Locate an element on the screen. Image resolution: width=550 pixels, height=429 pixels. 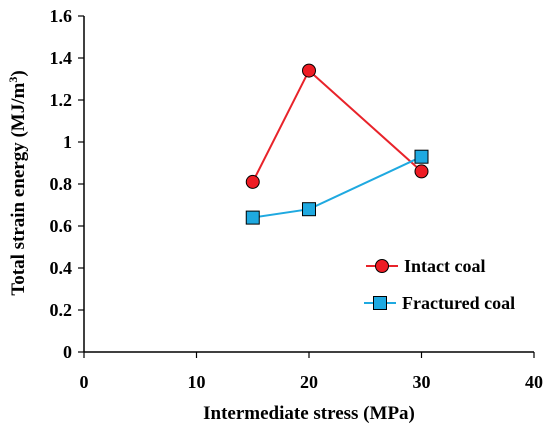
legend-label-intact-coal: Intact coal is located at coordinates (444, 266).